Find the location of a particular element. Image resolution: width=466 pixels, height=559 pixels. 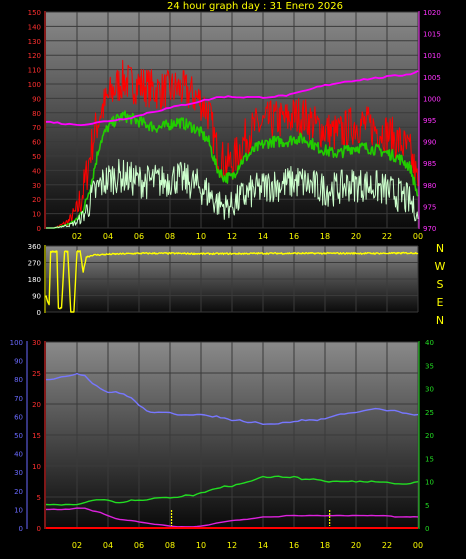

direction-label: E is located at coordinates (440, 302).